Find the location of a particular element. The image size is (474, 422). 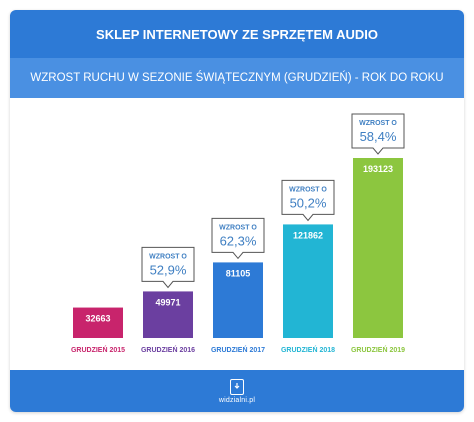

growth-callout-value: 58,4% is located at coordinates (378, 136).